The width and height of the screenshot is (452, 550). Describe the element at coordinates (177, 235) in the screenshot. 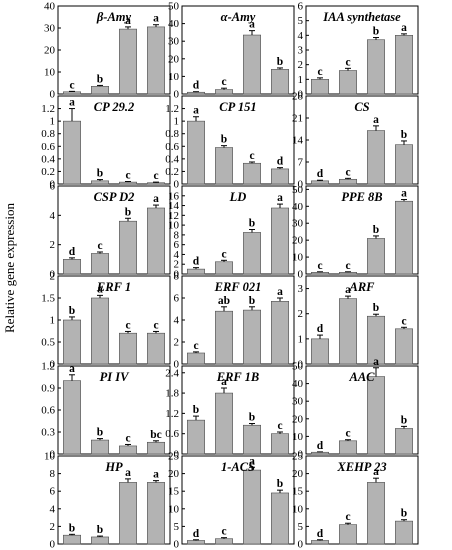

I see `y-tick-label: 8` at that location.